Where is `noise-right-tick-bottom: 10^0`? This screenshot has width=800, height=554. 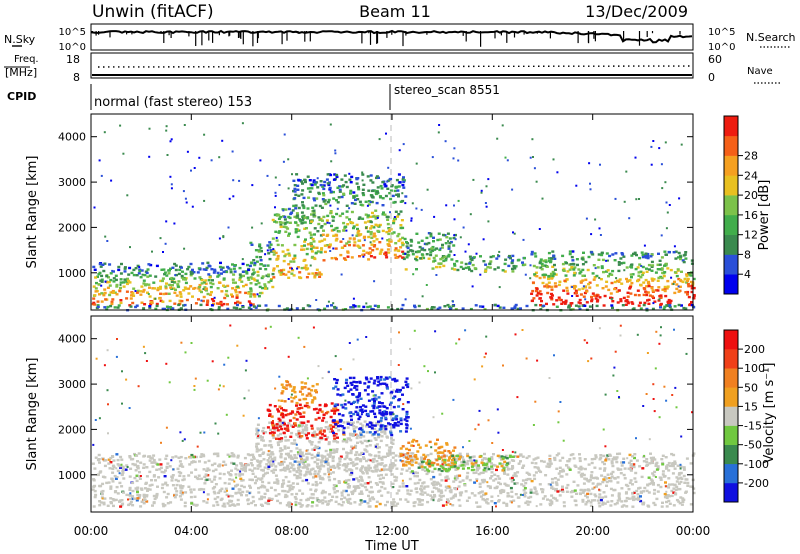
noise-right-tick-bottom: 10^0 is located at coordinates (721, 47).